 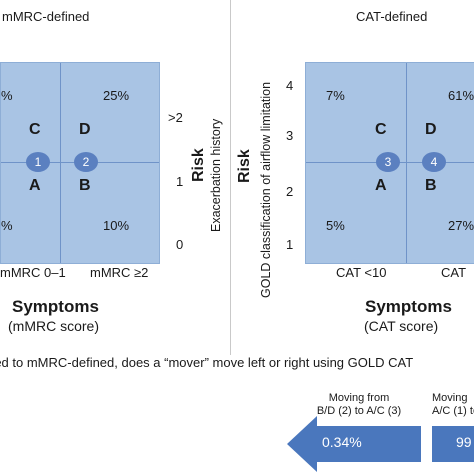 What do you see at coordinates (401, 326) in the screenshot?
I see `right-x-axis-subtitle: (CAT score)` at bounding box center [401, 326].